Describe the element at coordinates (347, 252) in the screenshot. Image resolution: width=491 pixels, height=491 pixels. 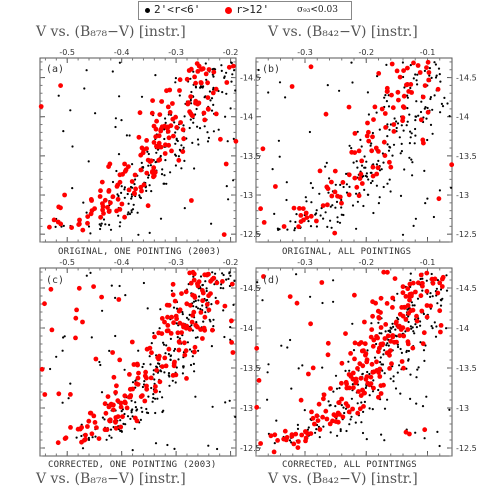
I see `caption-b: ORIGINAL, ALL POINTINGS` at that location.